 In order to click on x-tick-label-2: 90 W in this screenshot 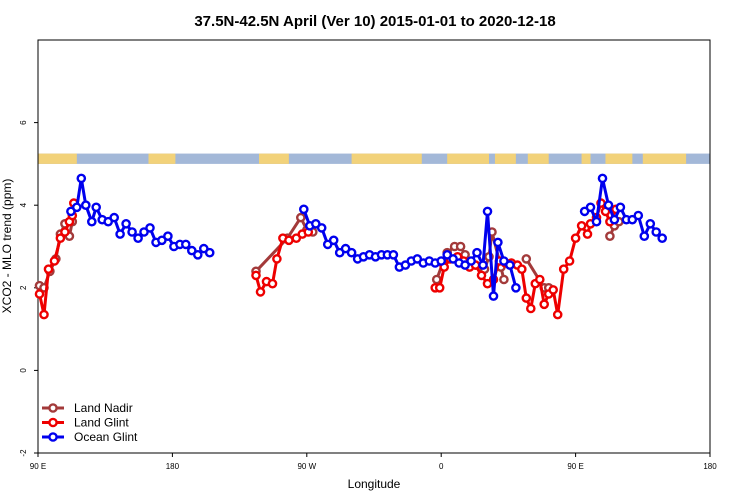, I will do `click(306, 466)`.